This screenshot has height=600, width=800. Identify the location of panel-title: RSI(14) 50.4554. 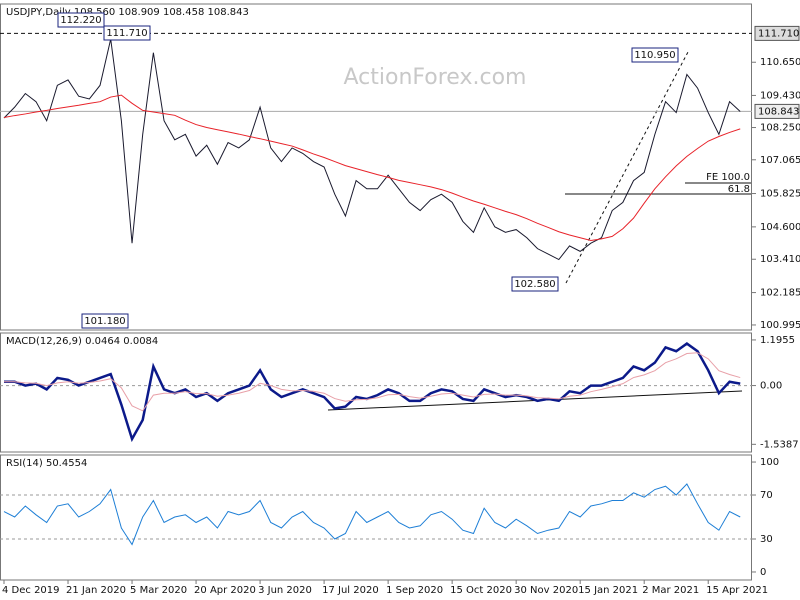
(46, 463).